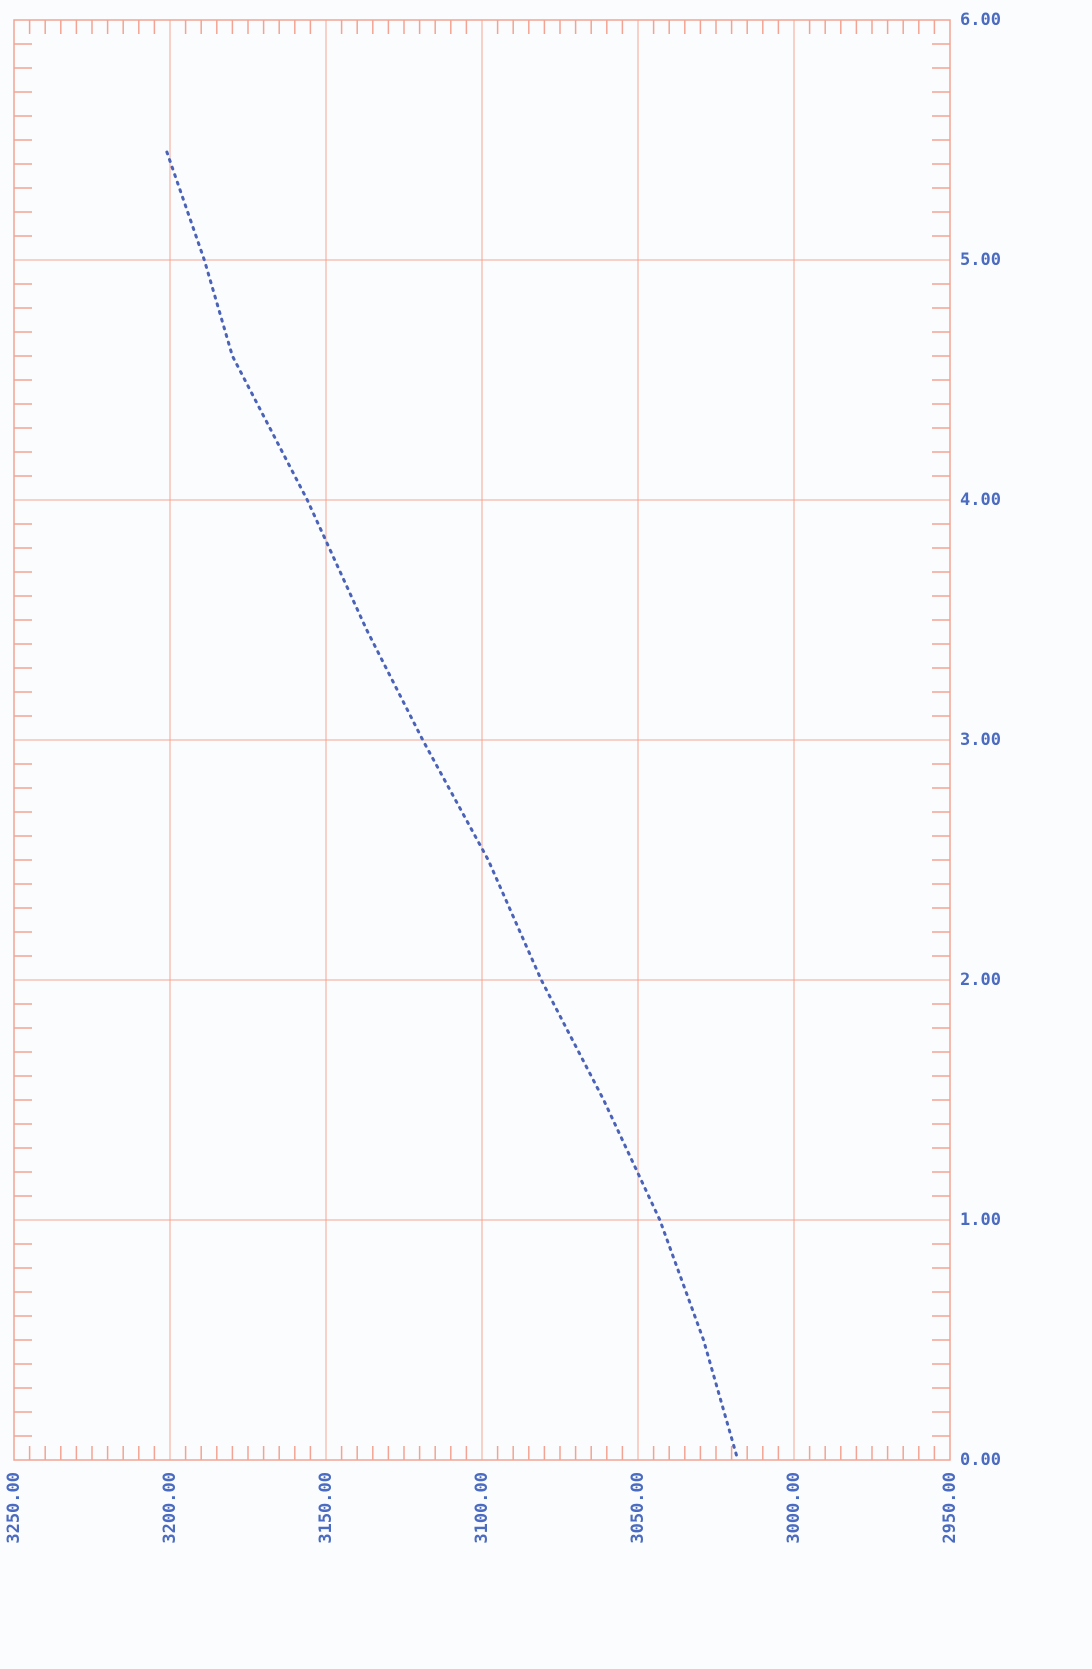  I want to click on y-tick-label: 6.00, so click(980, 20).